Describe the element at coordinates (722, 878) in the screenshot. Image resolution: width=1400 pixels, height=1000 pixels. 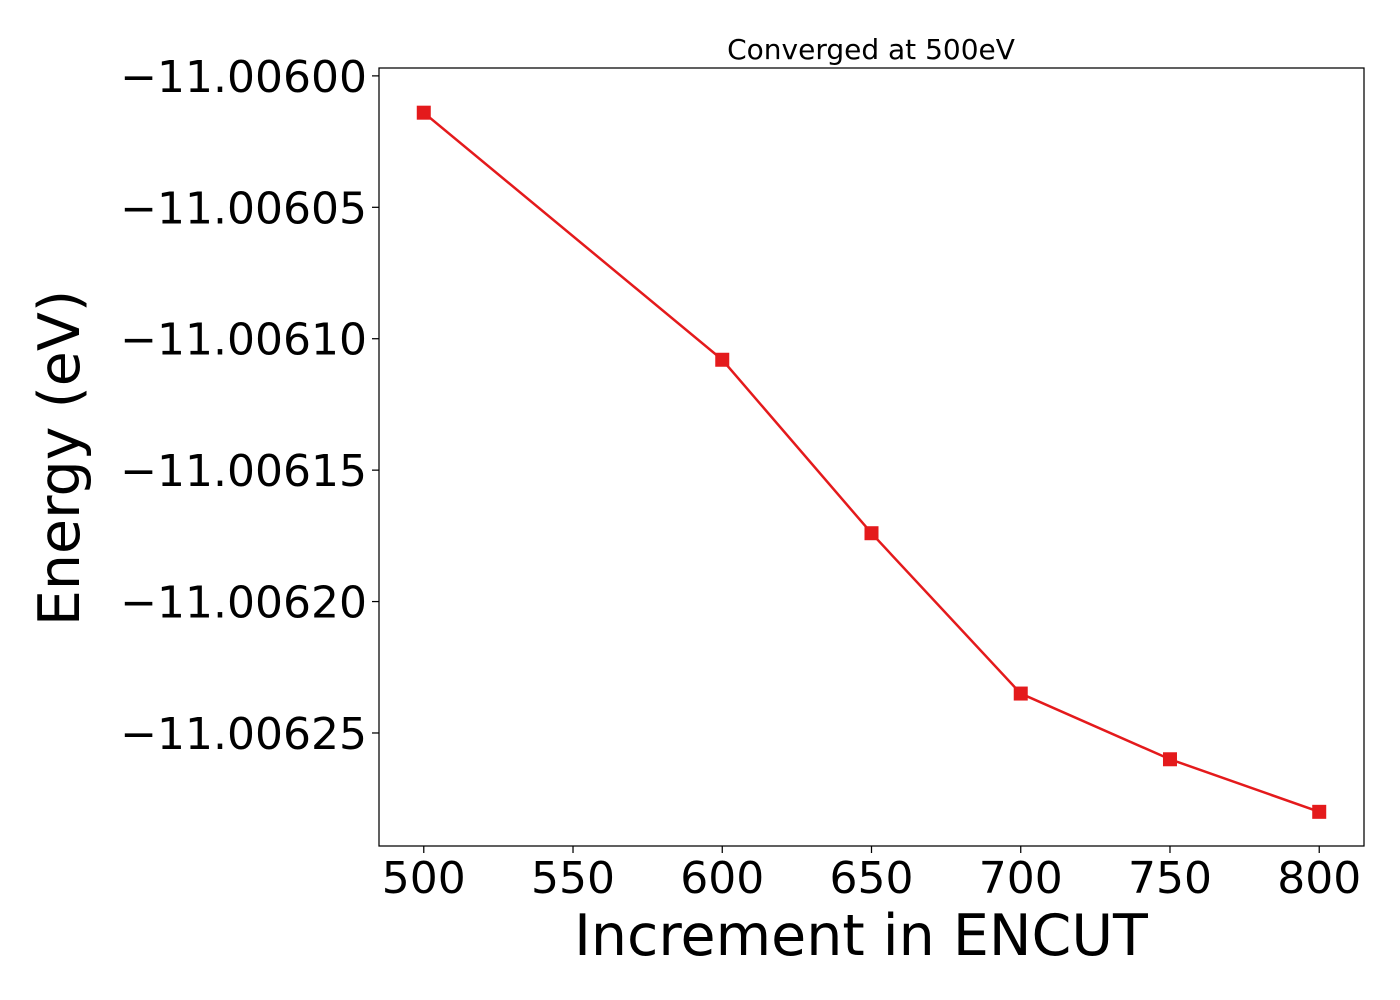
I see `x-tick-label: 600` at that location.